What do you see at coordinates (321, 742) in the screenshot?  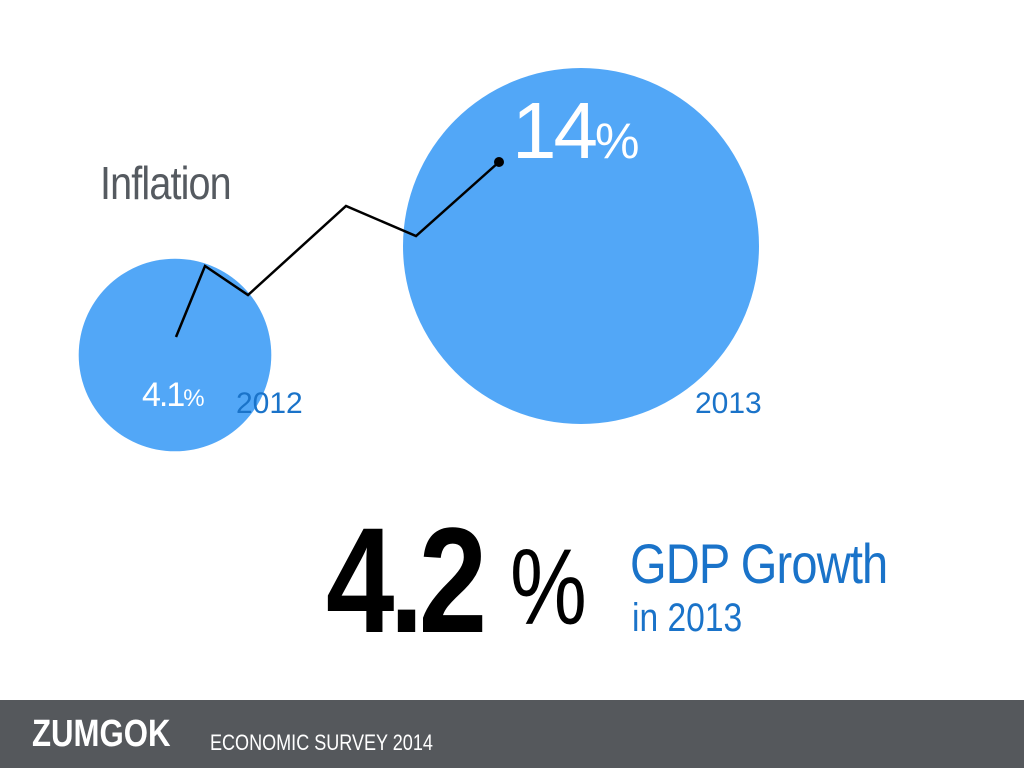 I see `footer-subtitle: ECONOMIC SURVEY 2014` at bounding box center [321, 742].